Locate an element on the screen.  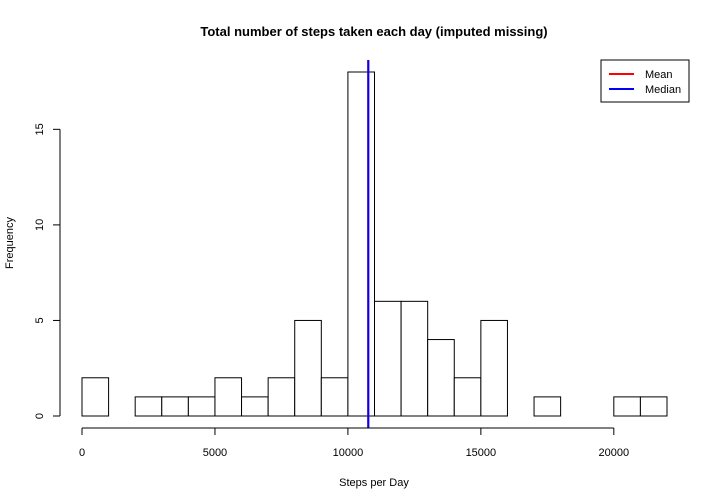
legend-box is located at coordinates (645, 81).